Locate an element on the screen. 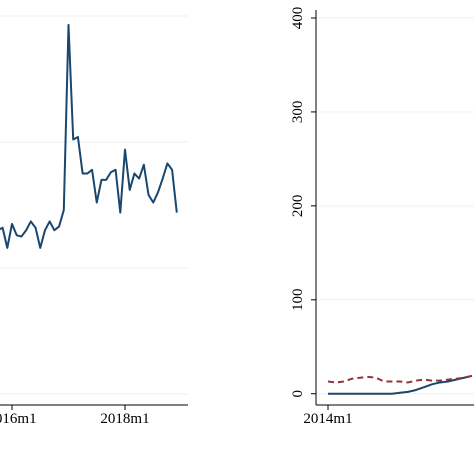 This screenshot has height=474, width=474. y-tick-label: 100 is located at coordinates (298, 300).